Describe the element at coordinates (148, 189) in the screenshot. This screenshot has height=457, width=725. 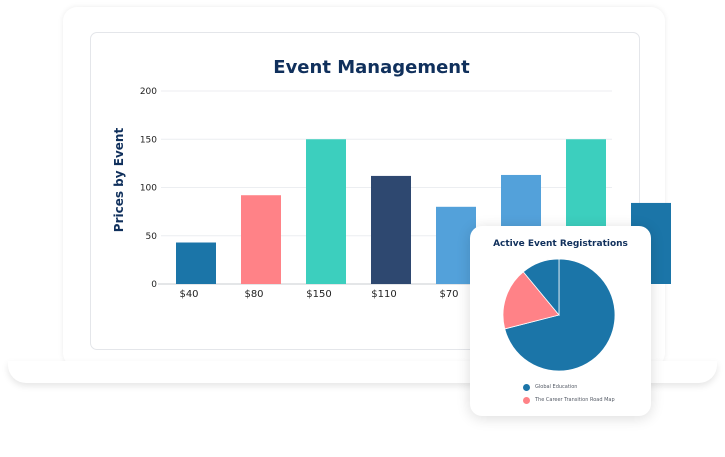
I see `y-tick-label: 100` at that location.